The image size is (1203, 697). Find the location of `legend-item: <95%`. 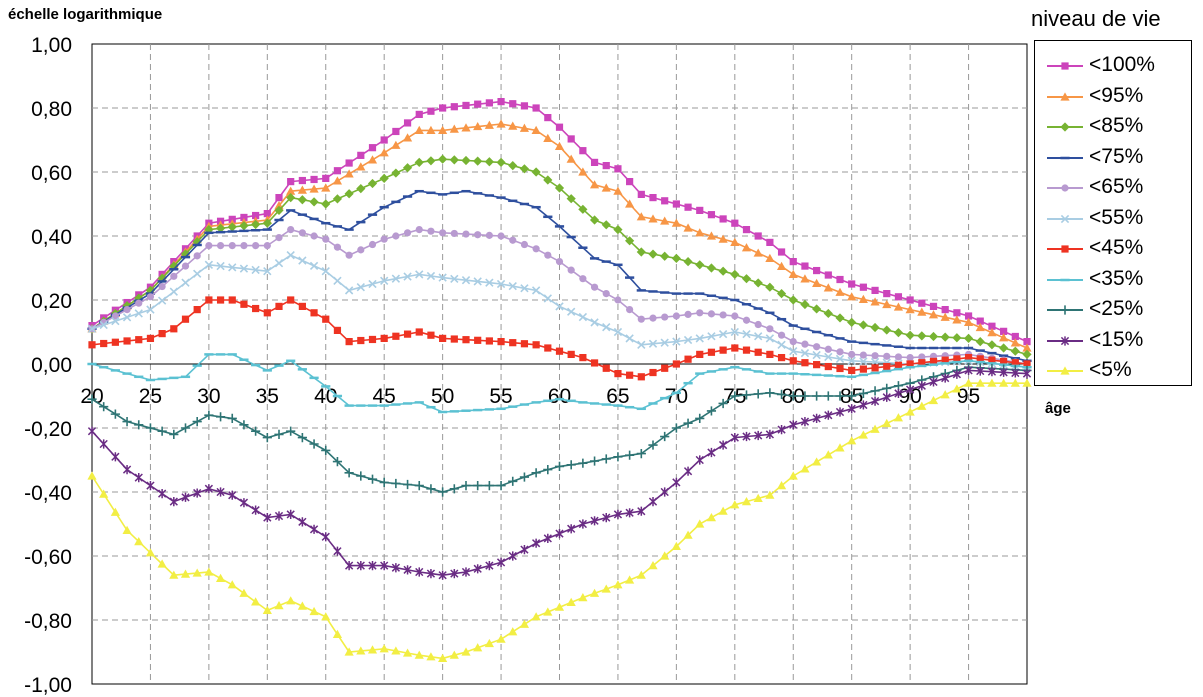

legend-item: <95% is located at coordinates (1113, 97).